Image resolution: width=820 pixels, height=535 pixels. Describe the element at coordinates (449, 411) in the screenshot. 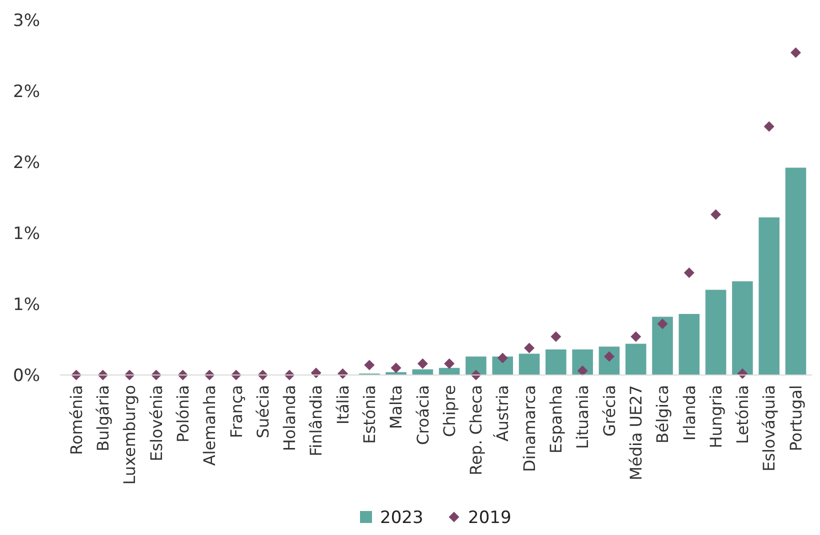

I see `x-tick-label: Chipre` at that location.